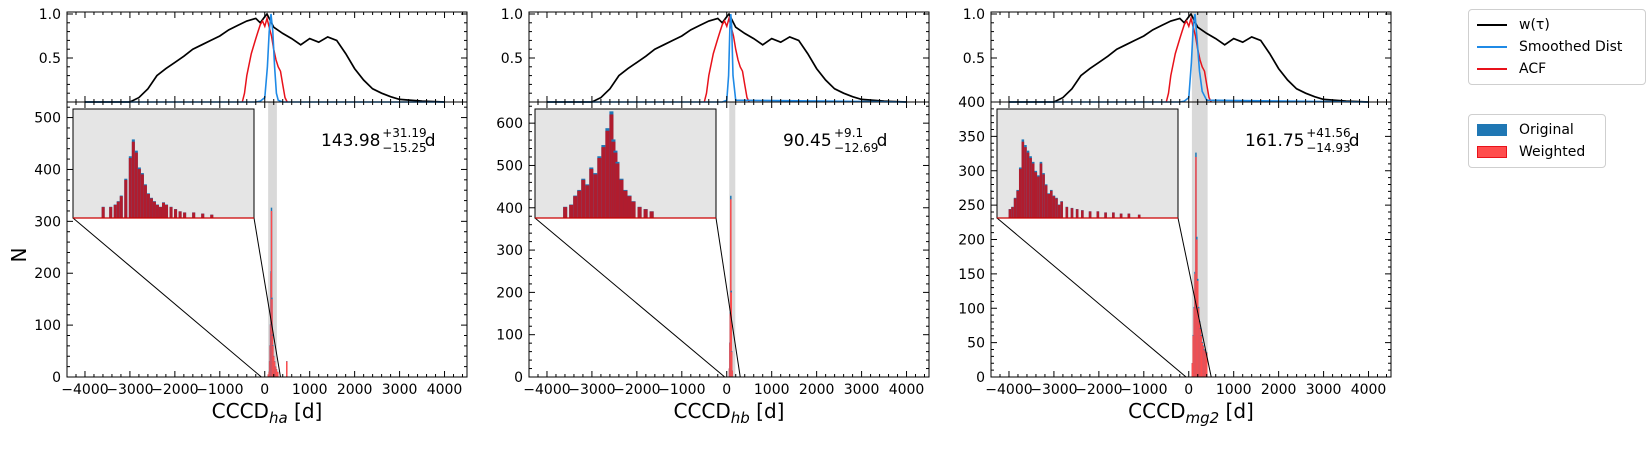  I want to click on legend-item-acf: ACF, so click(1557, 69).